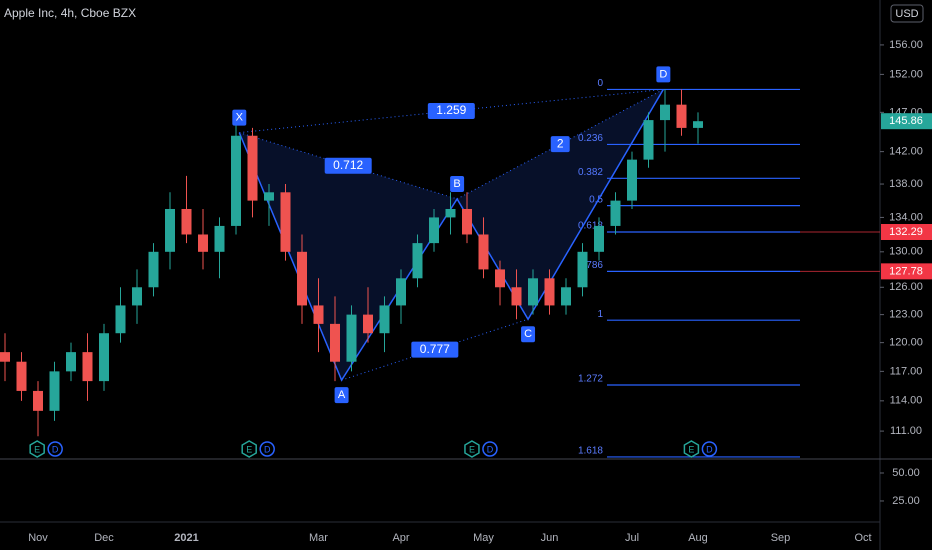 The width and height of the screenshot is (932, 550). I want to click on last-price-label: 145.86, so click(906, 121).